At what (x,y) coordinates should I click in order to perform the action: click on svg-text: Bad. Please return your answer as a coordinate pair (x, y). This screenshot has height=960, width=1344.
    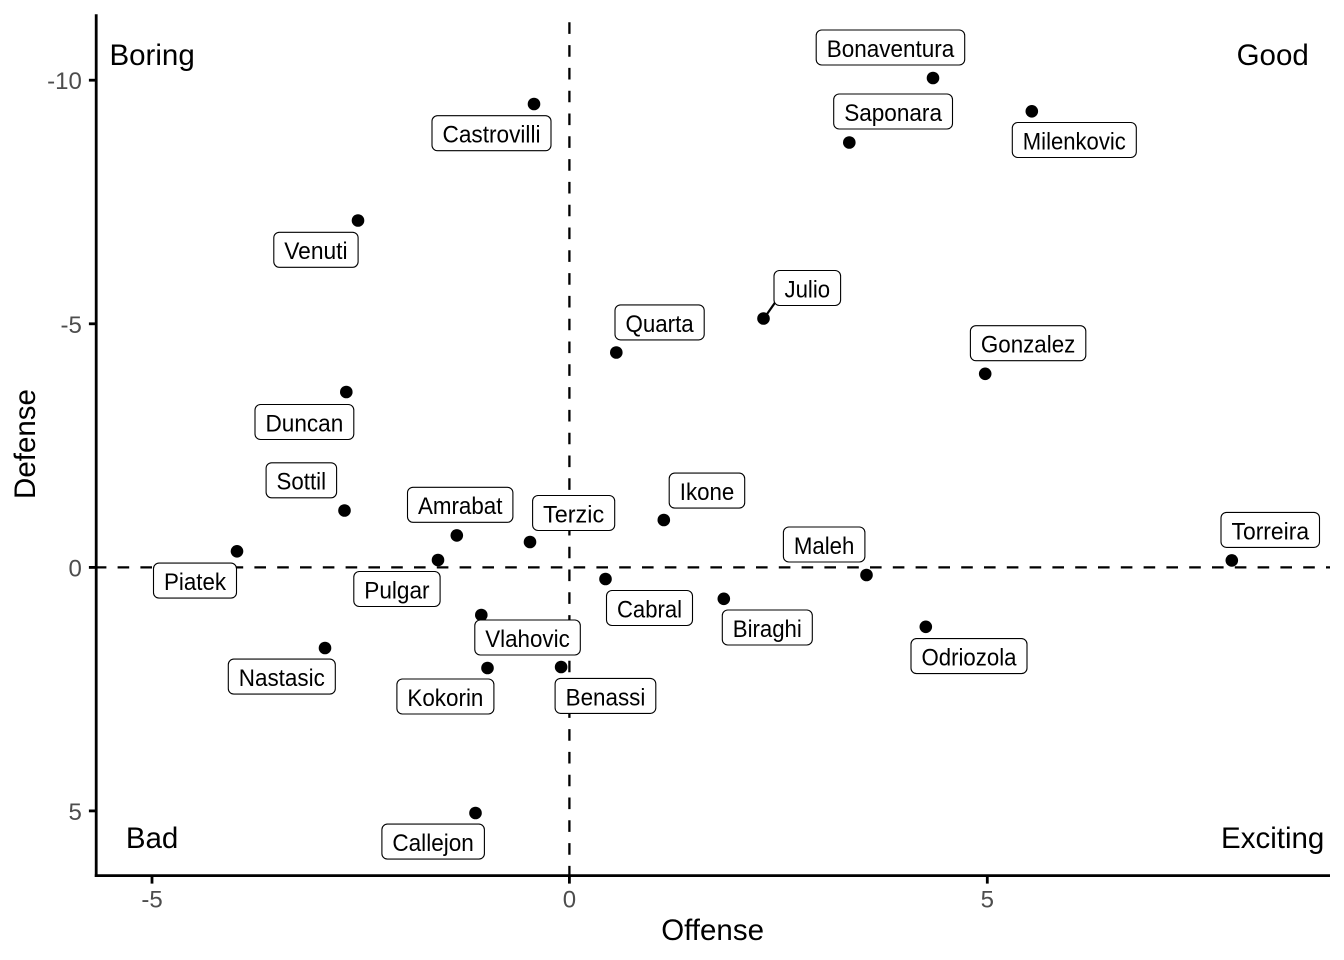
    Looking at the image, I should click on (152, 838).